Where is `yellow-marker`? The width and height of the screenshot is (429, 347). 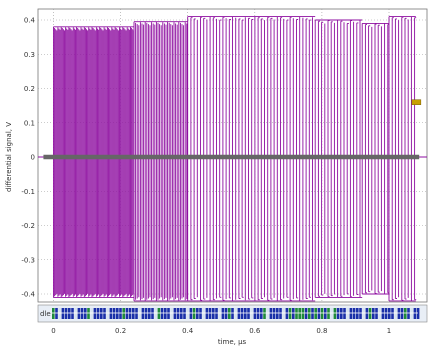 yellow-marker is located at coordinates (416, 102).